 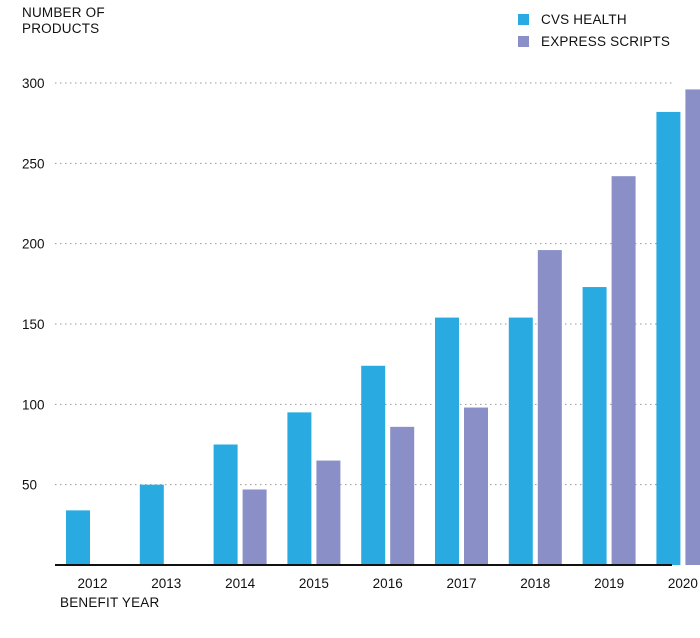 I want to click on bar-express-scripts-2018, so click(x=549, y=408).